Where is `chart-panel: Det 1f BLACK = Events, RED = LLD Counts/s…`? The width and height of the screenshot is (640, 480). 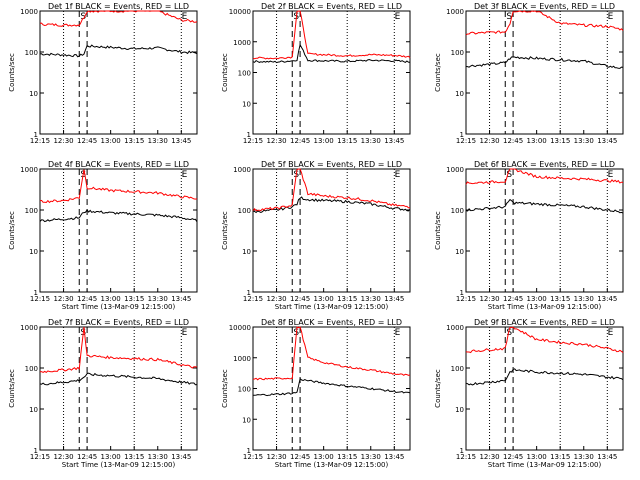 chart-panel: Det 1f BLACK = Events, RED = LLD Counts/s… is located at coordinates (103, 73).